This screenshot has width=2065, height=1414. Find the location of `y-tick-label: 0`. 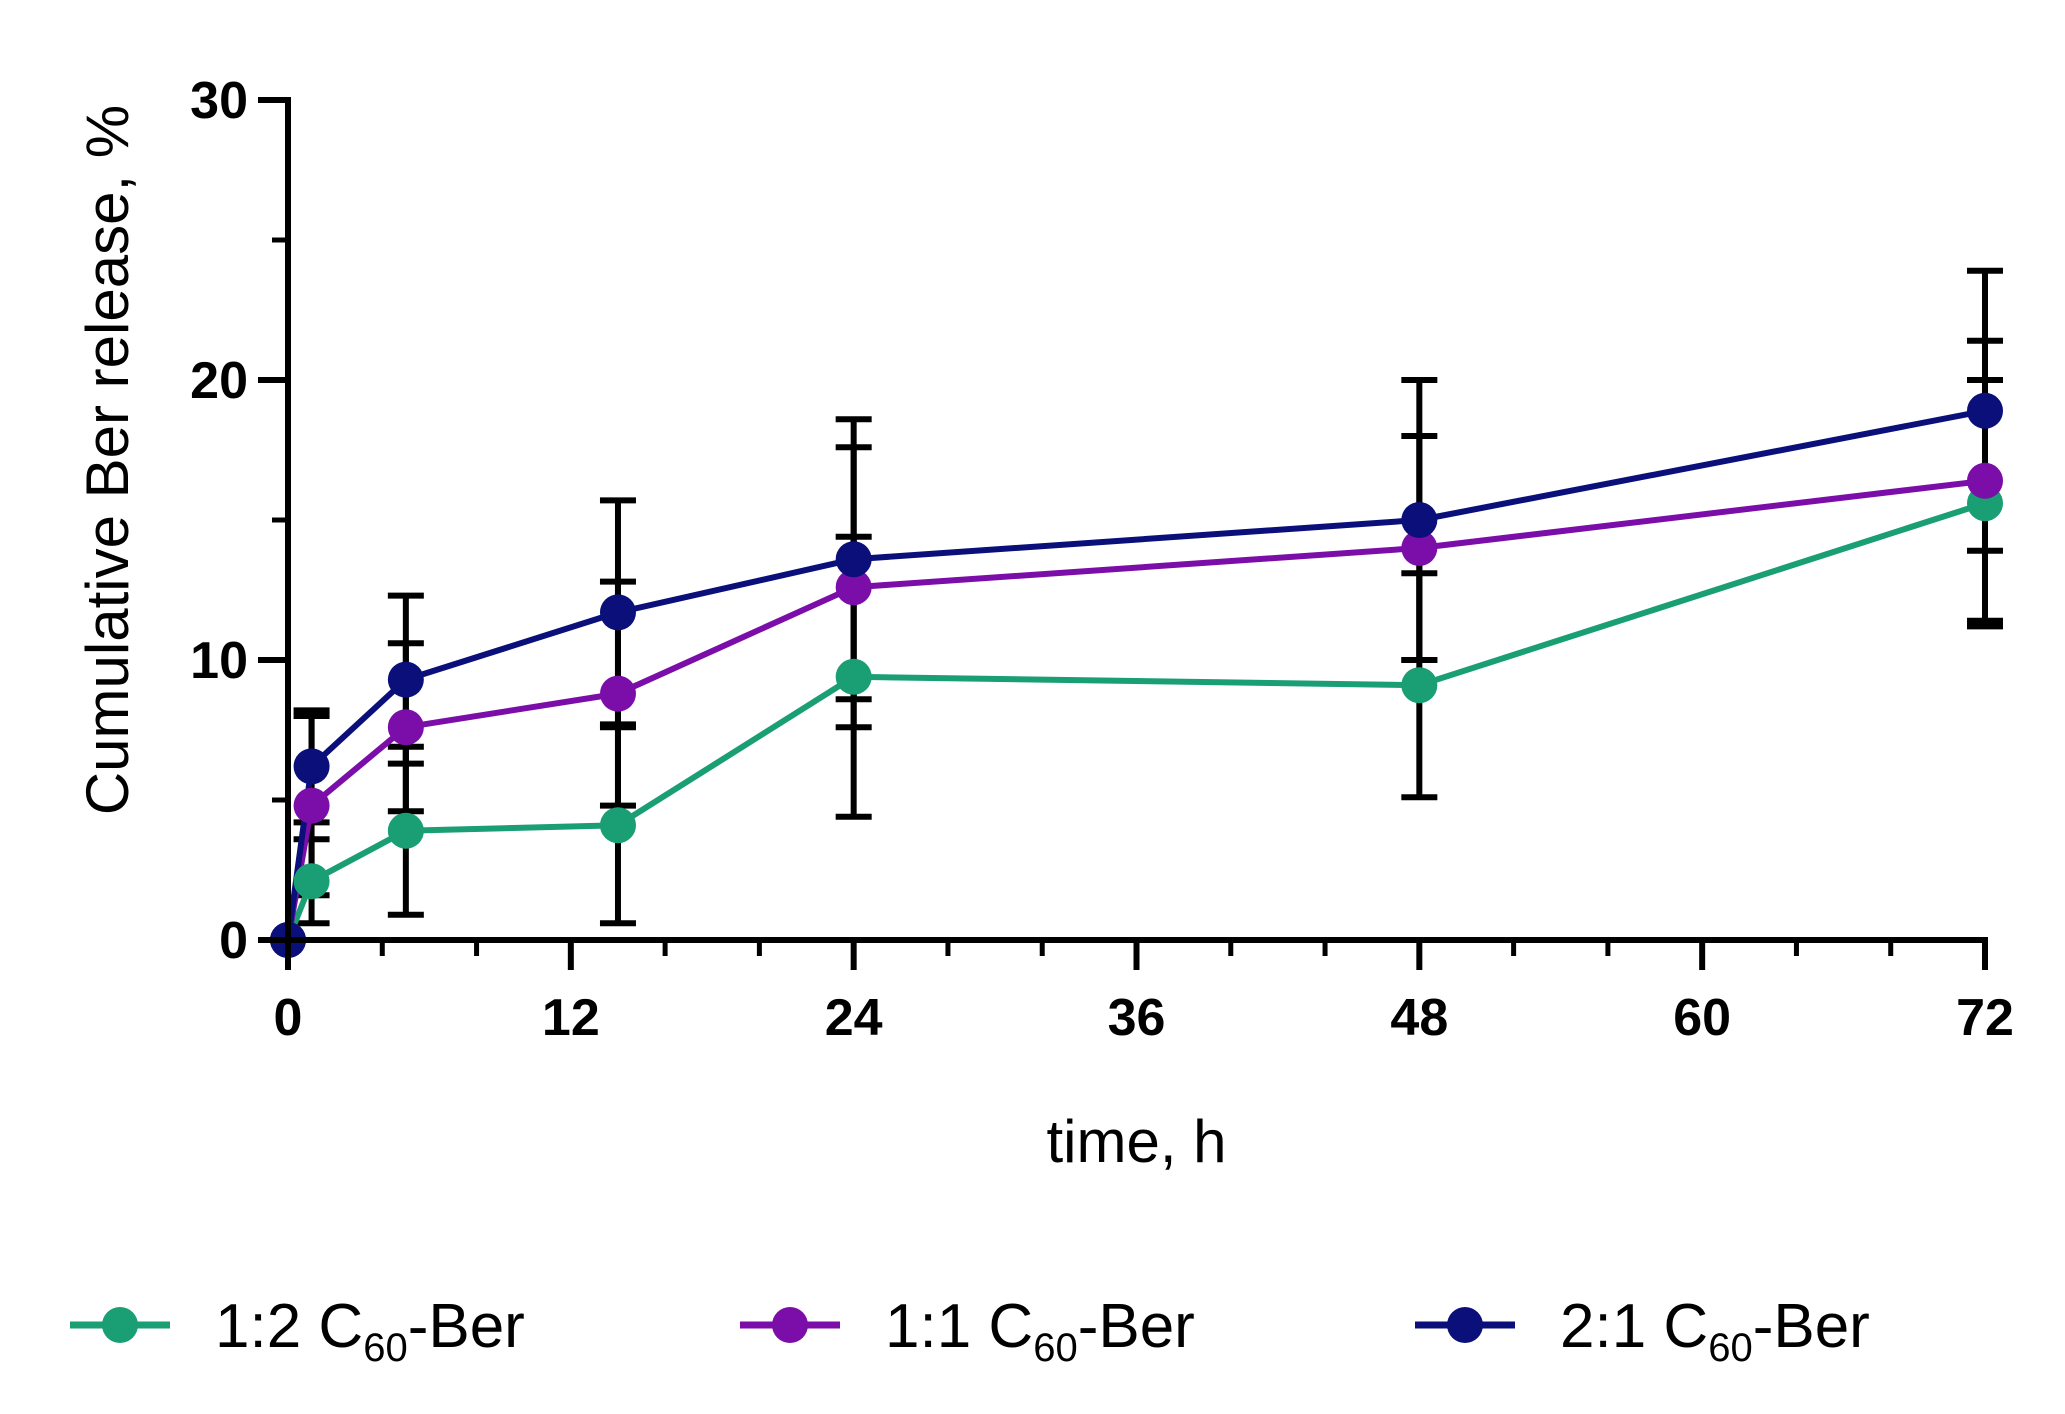

y-tick-label: 0 is located at coordinates (233, 941).